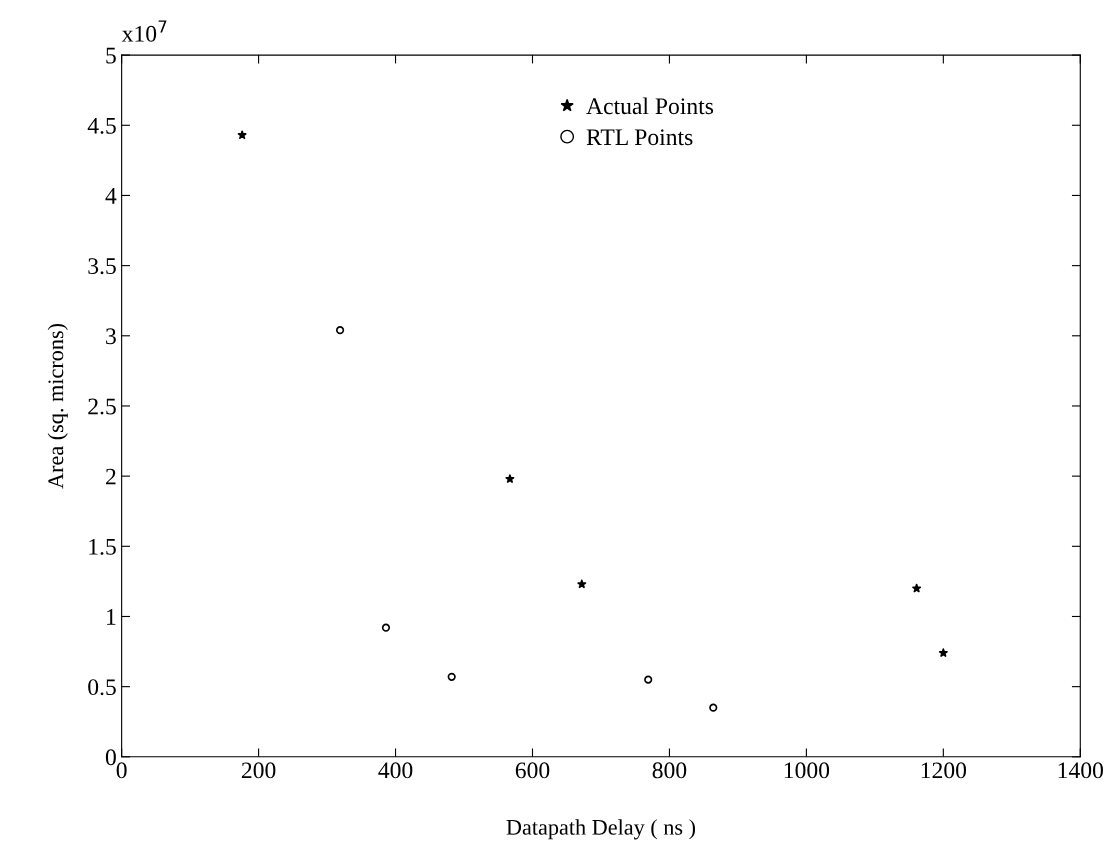 The image size is (1116, 861). Describe the element at coordinates (601, 829) in the screenshot. I see `x-axis-title: Datapath Delay ( ns )` at that location.